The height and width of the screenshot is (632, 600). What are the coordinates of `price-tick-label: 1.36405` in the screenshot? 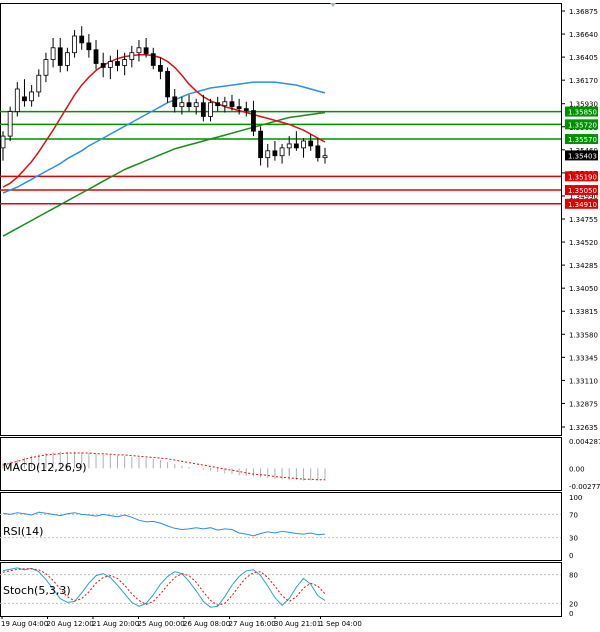 It's located at (583, 58).